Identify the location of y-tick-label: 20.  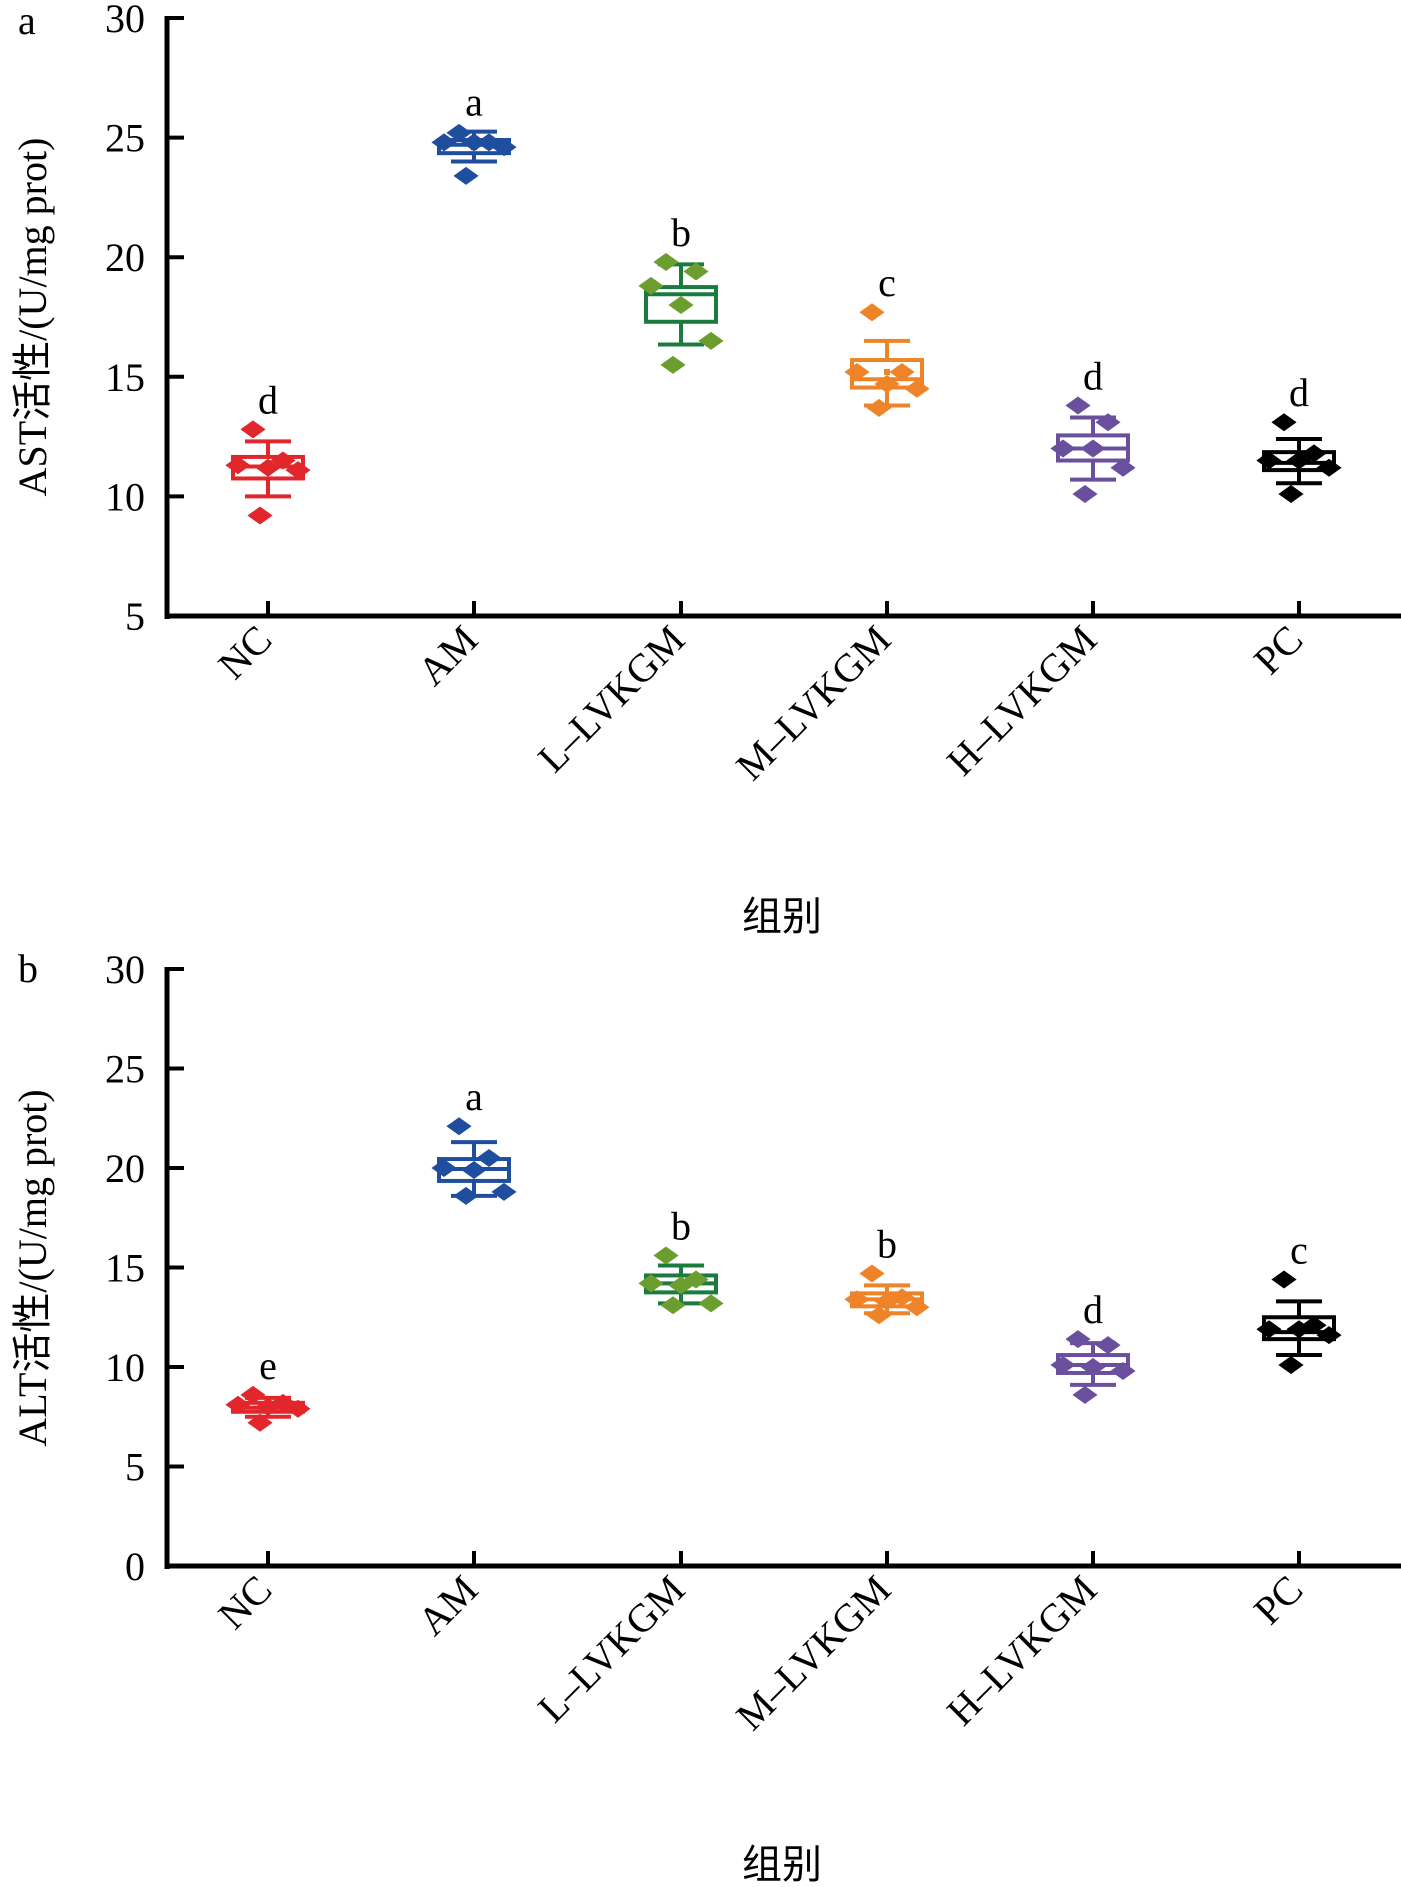
(125, 1168).